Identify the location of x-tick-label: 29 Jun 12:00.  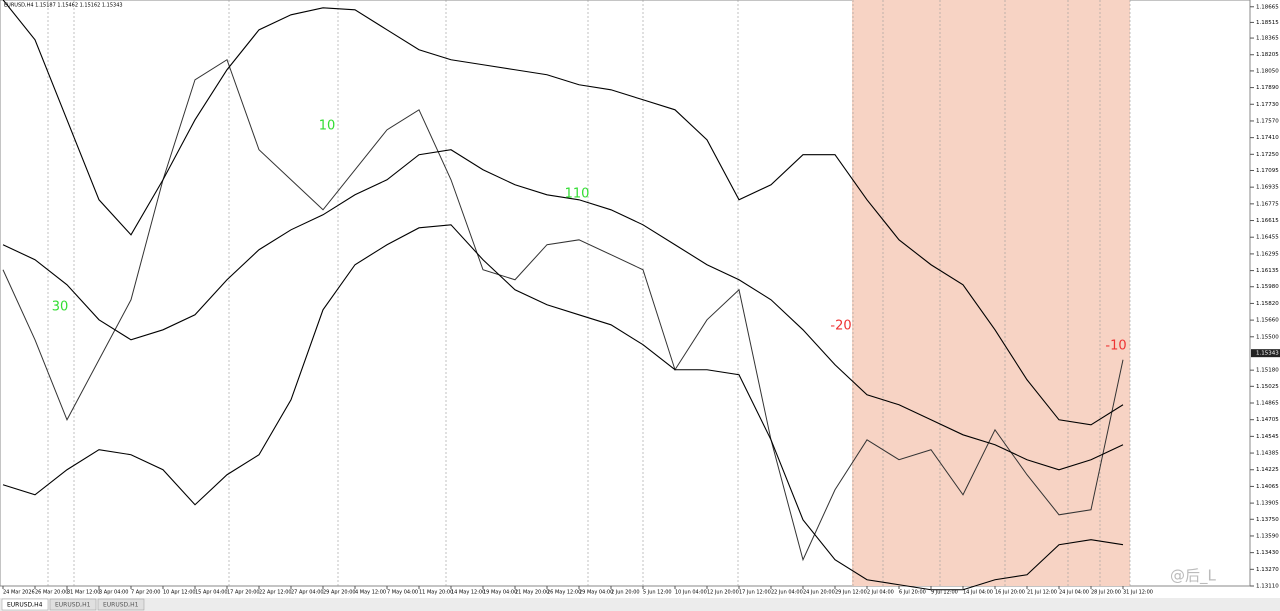
(851, 593).